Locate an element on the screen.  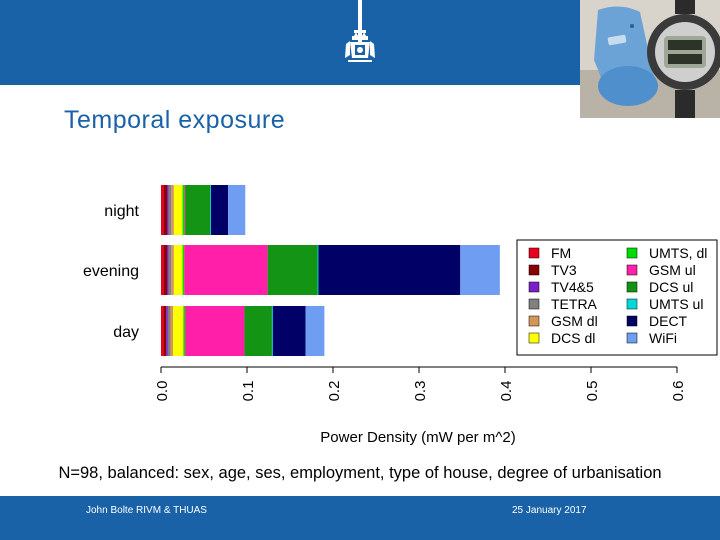
bar-day-dcs-ul is located at coordinates (258, 331).